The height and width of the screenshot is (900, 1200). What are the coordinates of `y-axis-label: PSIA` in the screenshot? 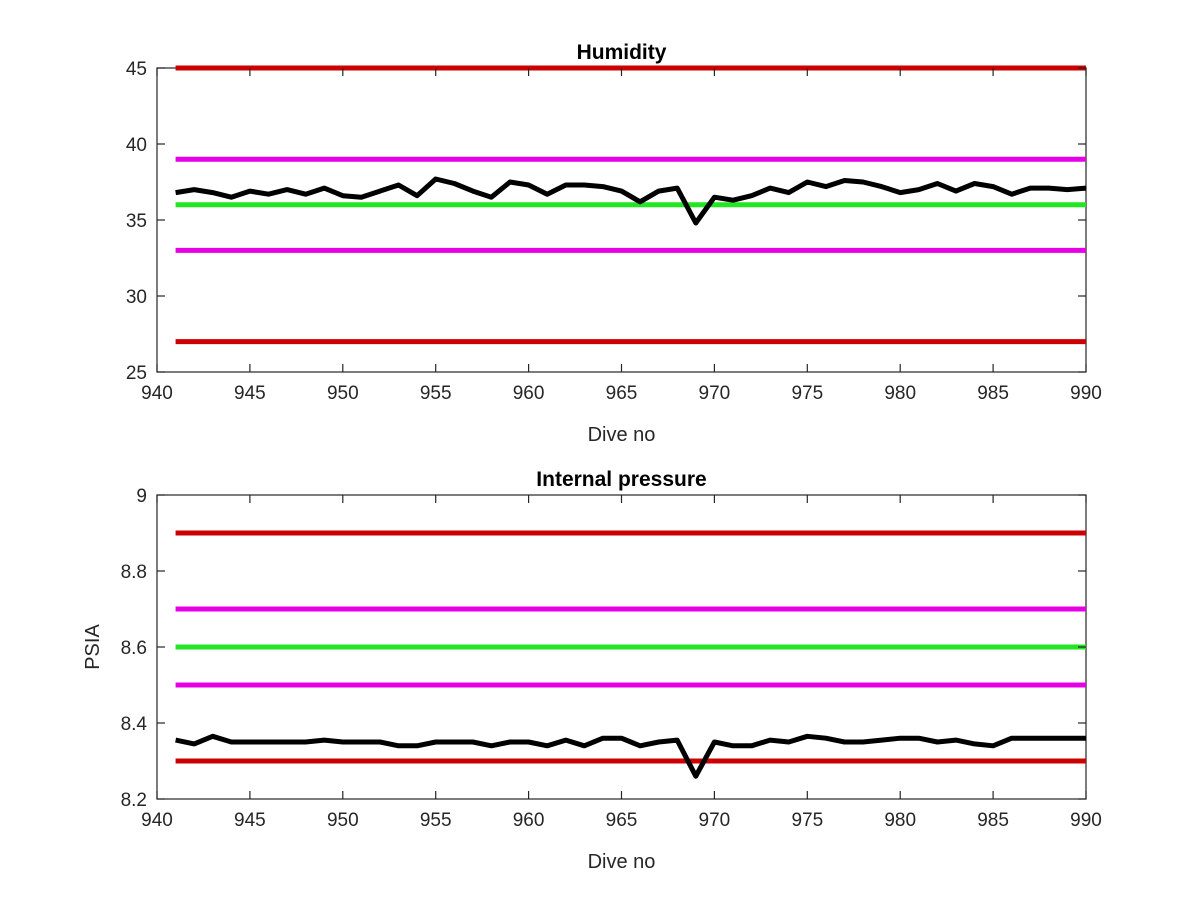 It's located at (93, 647).